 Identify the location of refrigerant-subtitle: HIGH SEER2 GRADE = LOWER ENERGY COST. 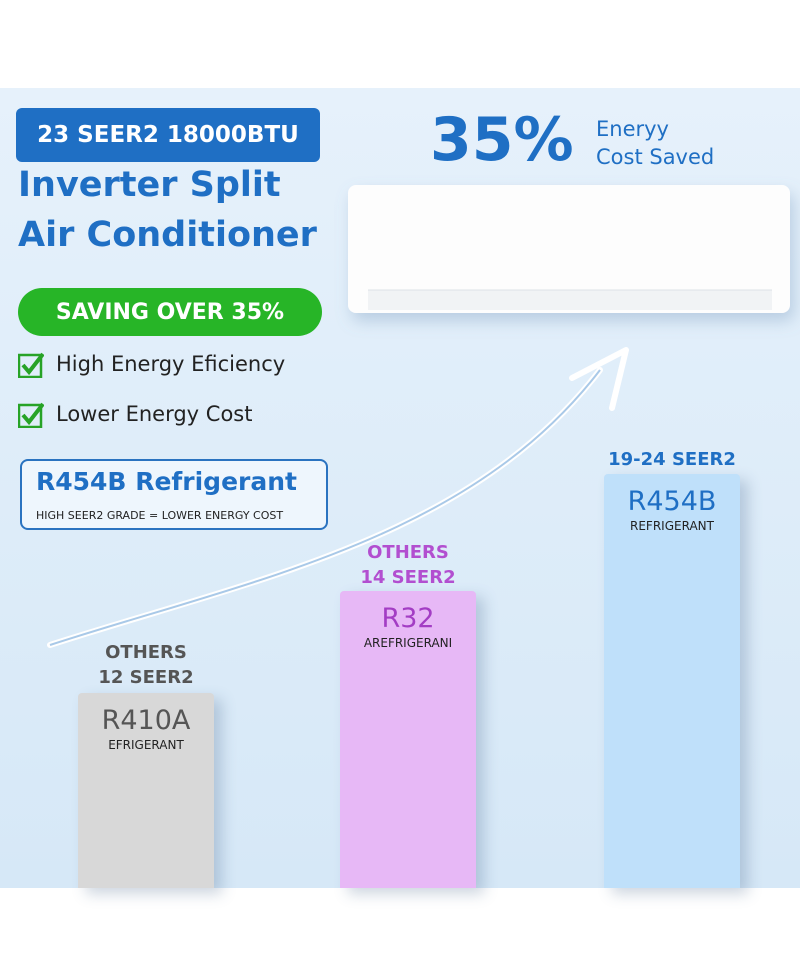
(160, 515).